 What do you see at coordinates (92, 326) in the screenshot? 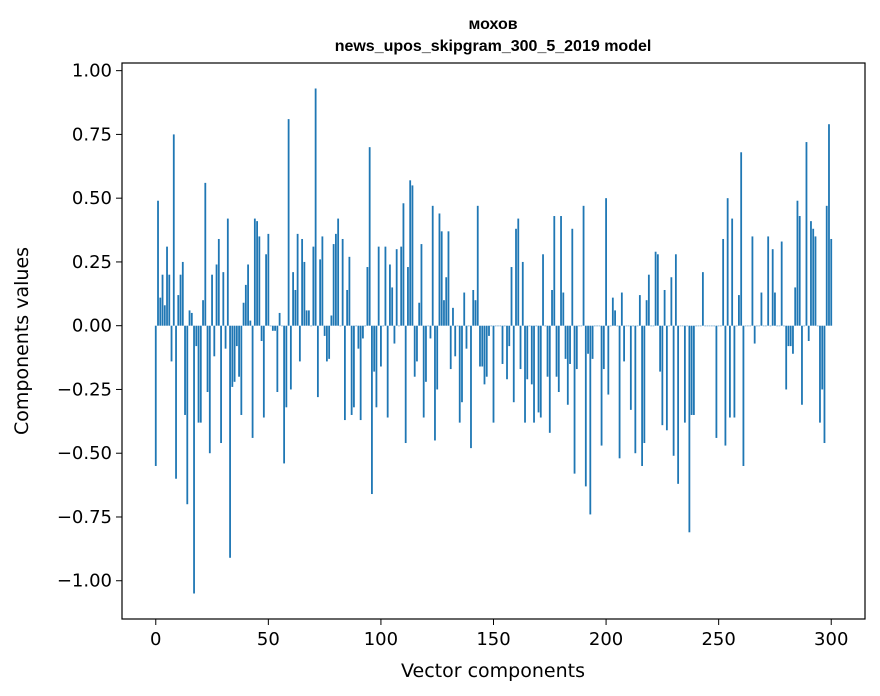
I see `y-tick-label: 0.00` at bounding box center [92, 326].